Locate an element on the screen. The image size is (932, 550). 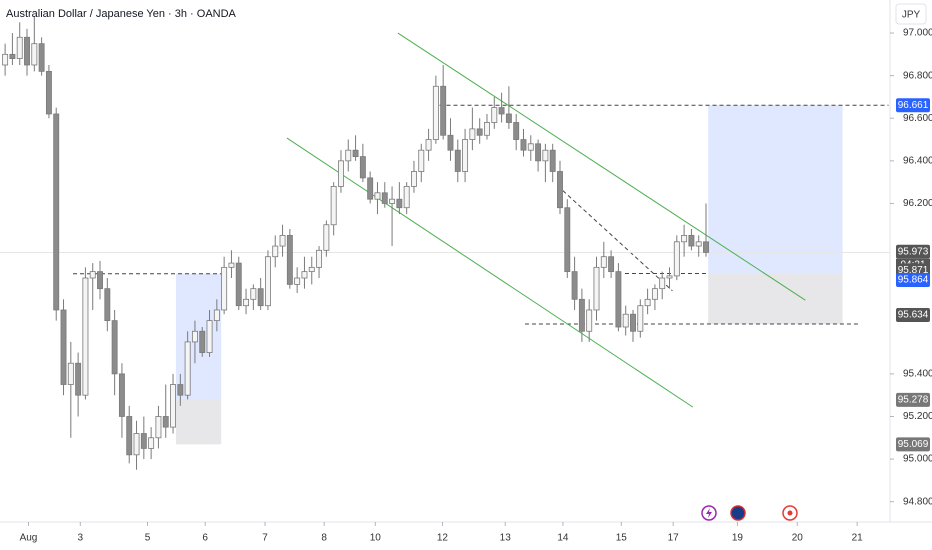
x-tick-label: 10 is located at coordinates (376, 538).